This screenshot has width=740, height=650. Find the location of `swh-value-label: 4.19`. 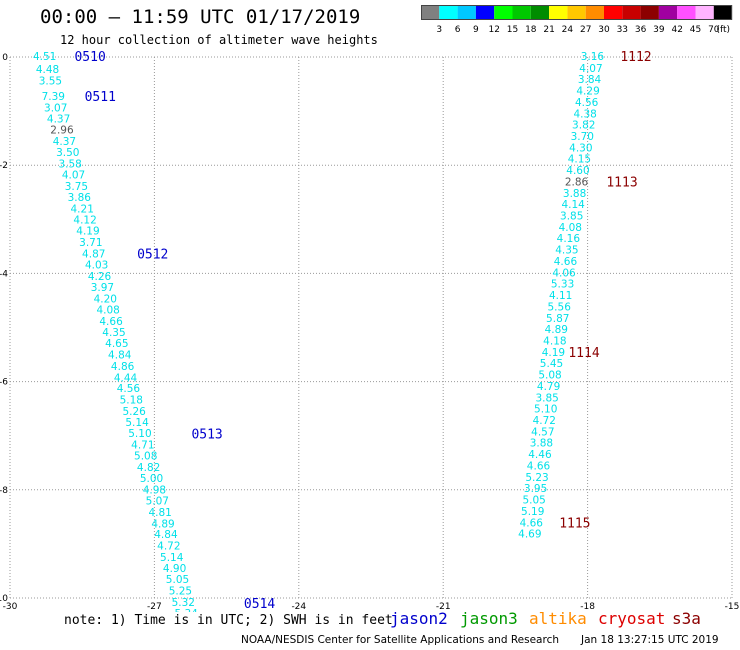

swh-value-label: 4.19 is located at coordinates (553, 353).